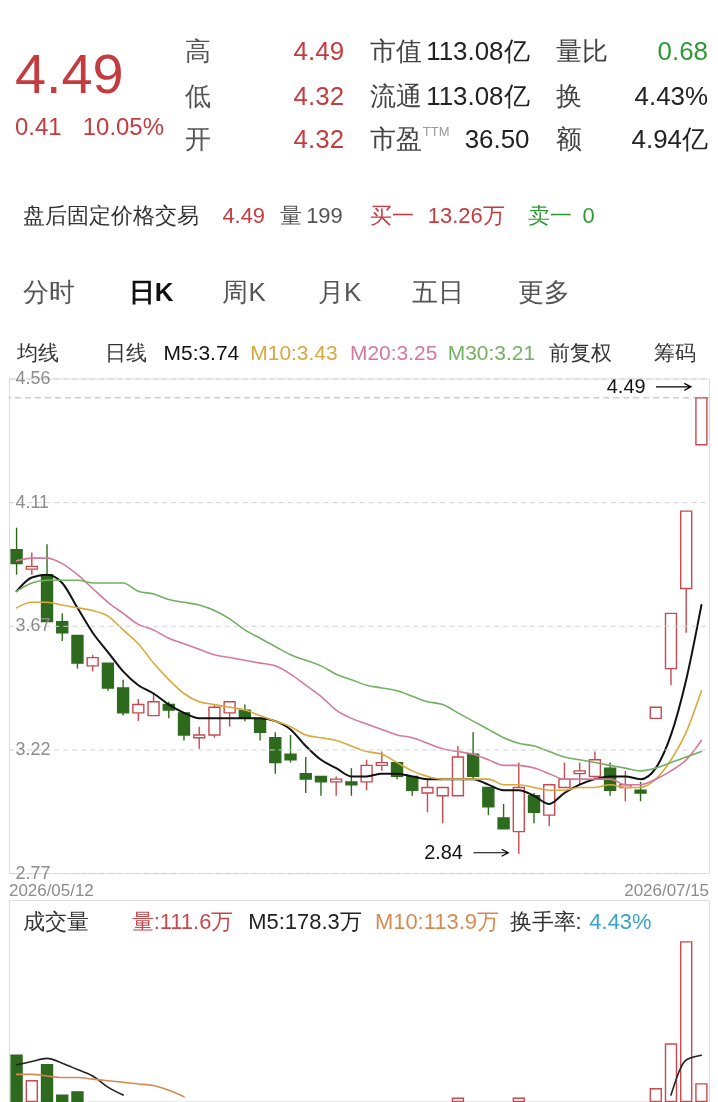 Image resolution: width=718 pixels, height=1102 pixels. What do you see at coordinates (294, 352) in the screenshot?
I see `text: M10:3.43` at bounding box center [294, 352].